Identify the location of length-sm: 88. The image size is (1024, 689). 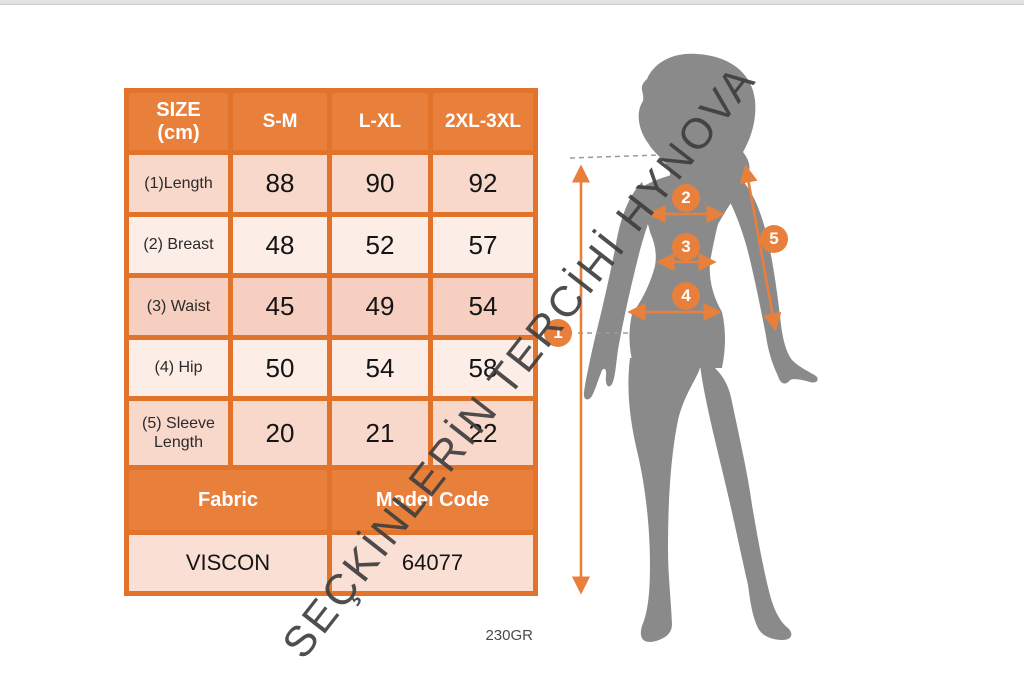
(280, 183).